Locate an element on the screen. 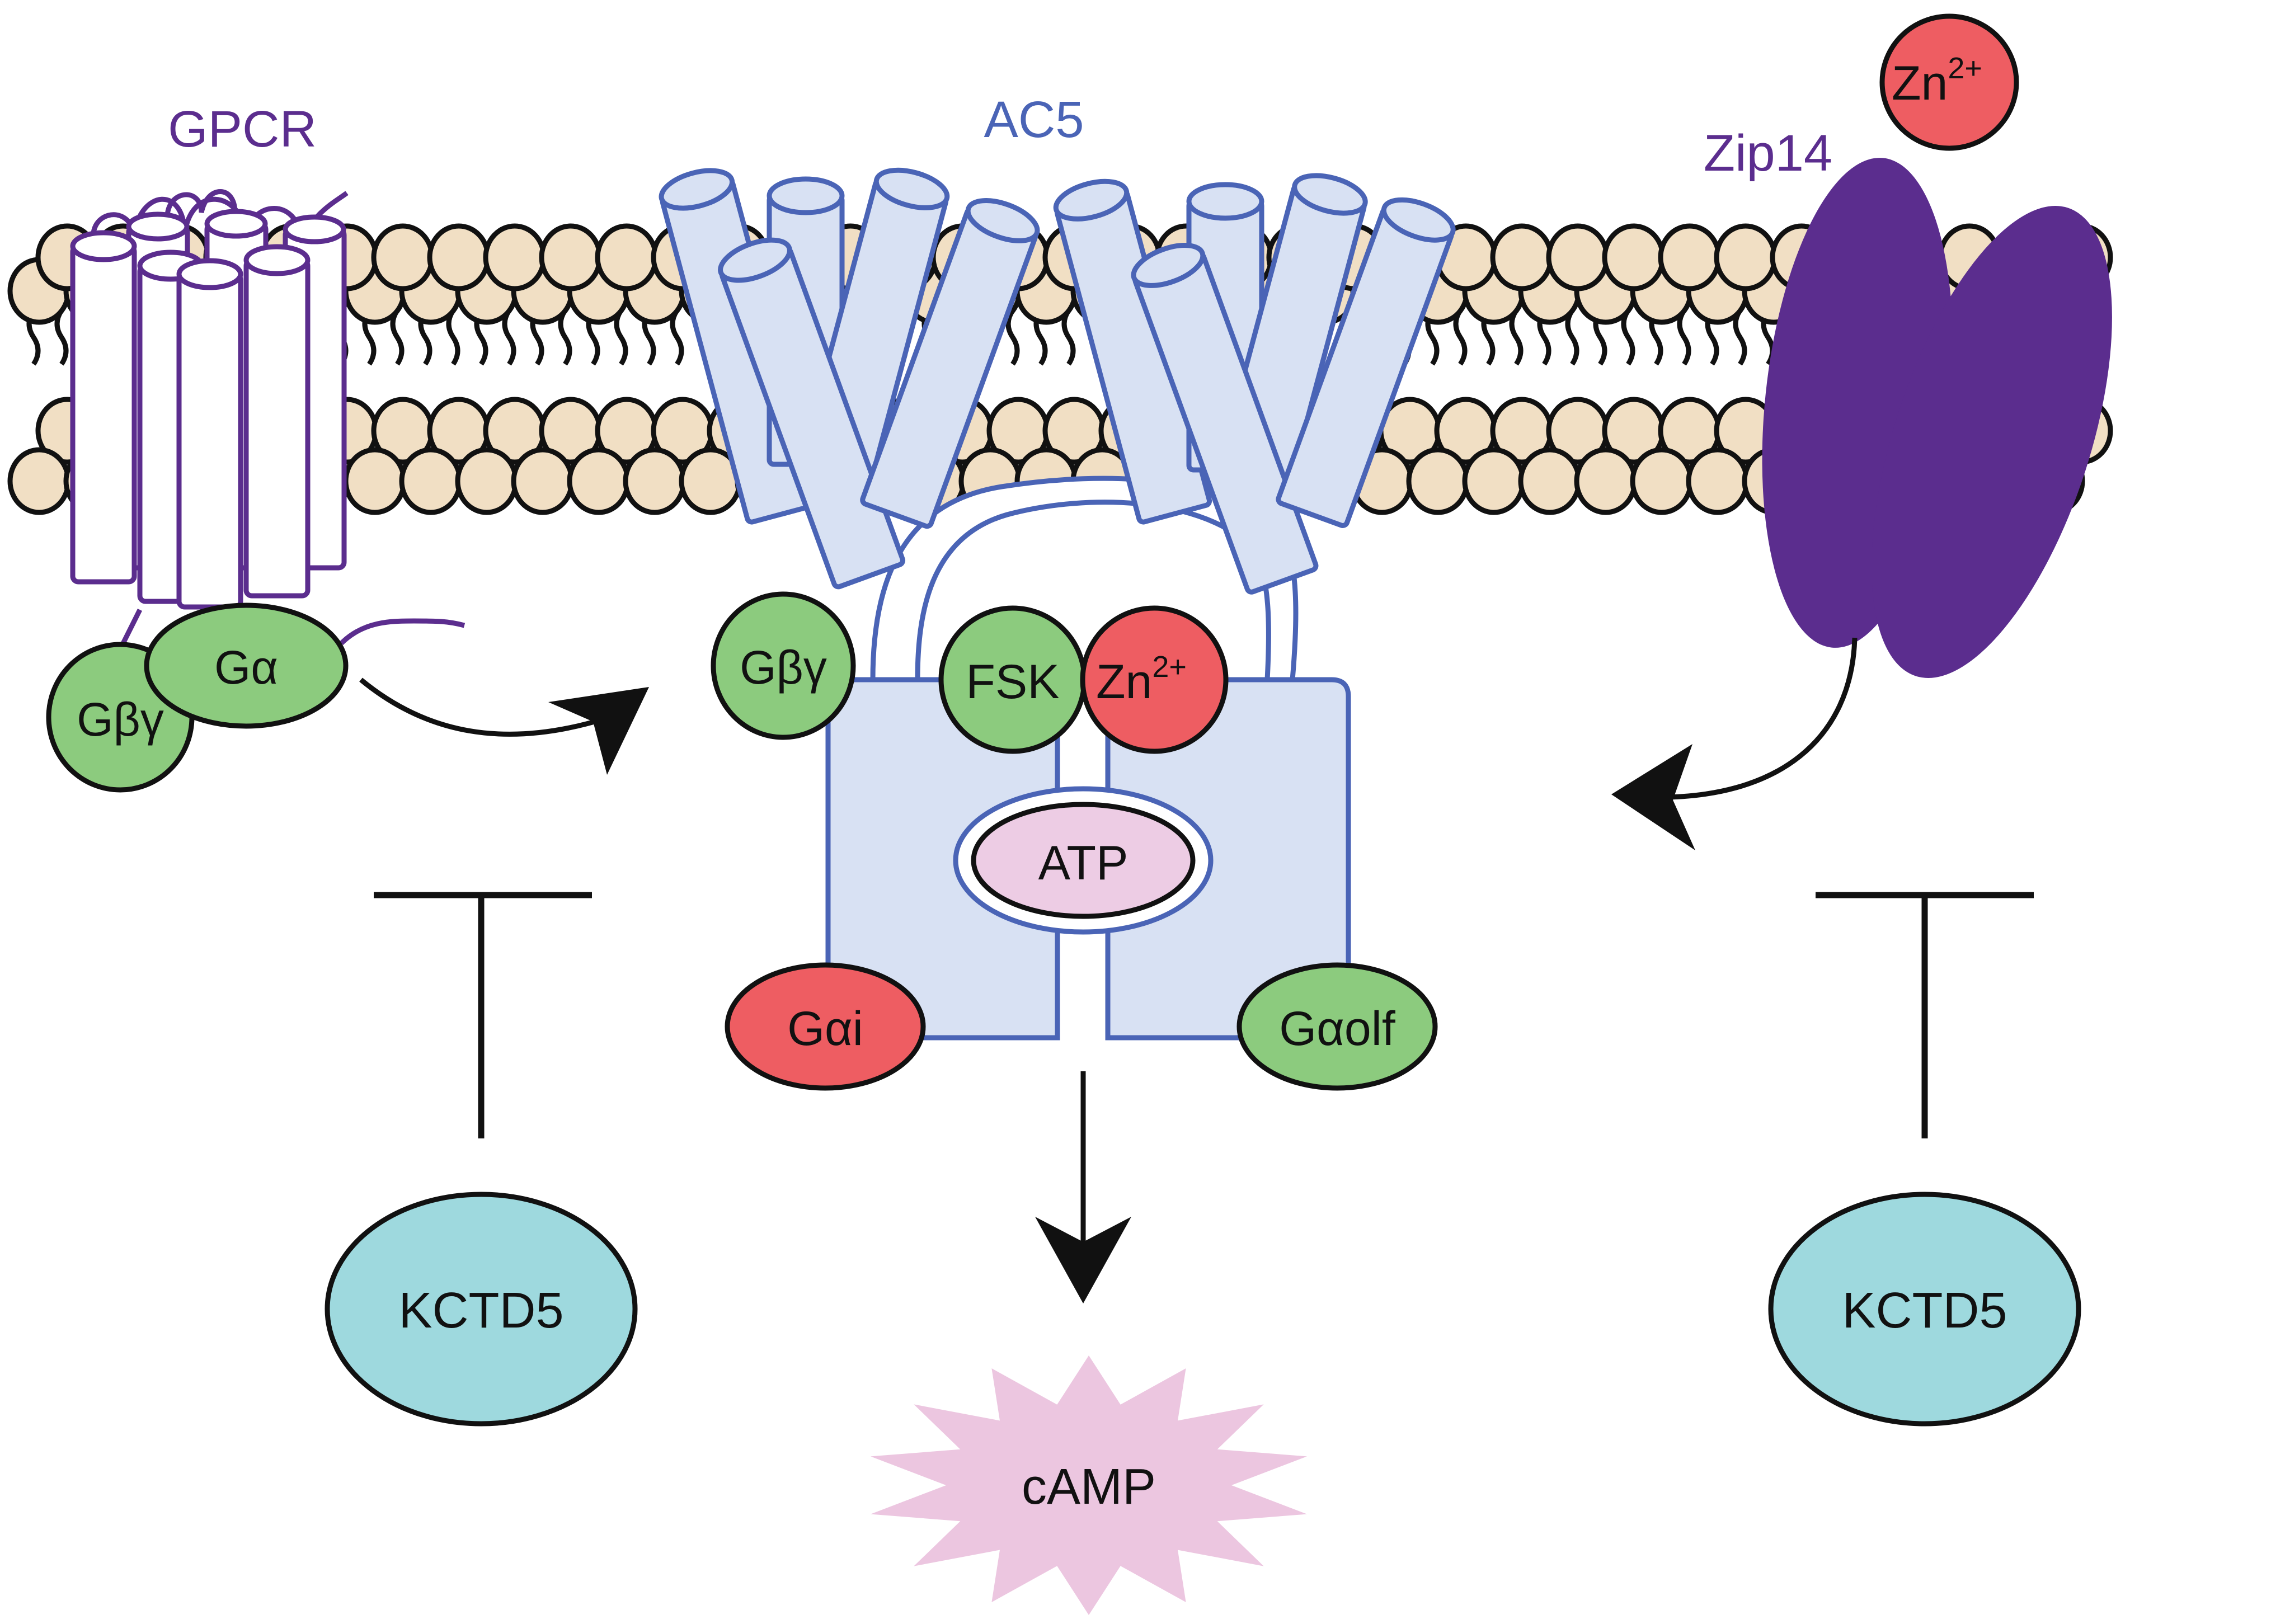  zn-ion-extracellular: Zn2+ is located at coordinates (1949, 82).